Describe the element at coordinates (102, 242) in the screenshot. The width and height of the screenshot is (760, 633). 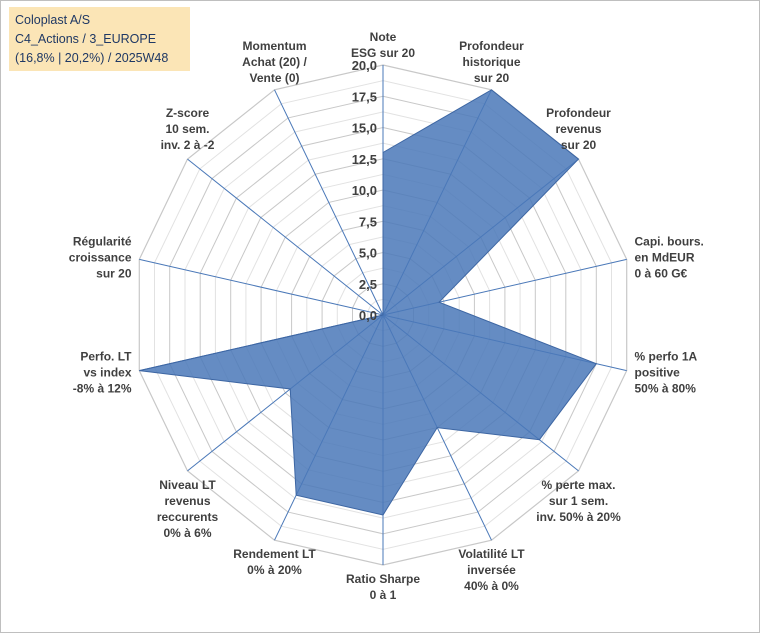
I see `axis-label-line: Régularité` at that location.